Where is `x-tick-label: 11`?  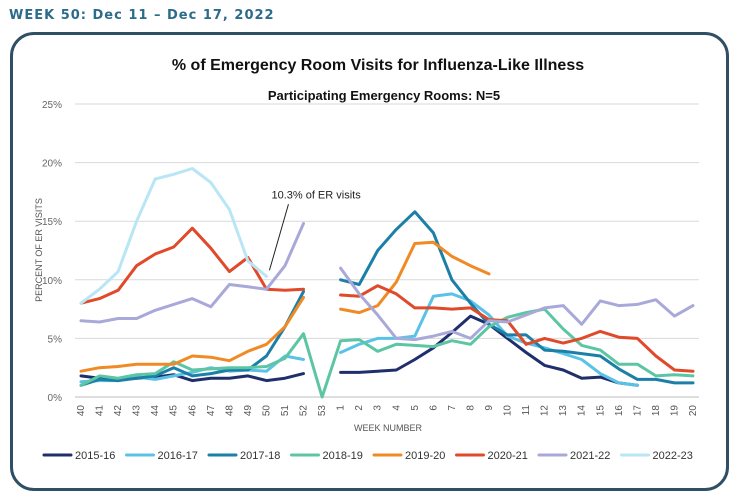 x-tick-label: 11 is located at coordinates (526, 410).